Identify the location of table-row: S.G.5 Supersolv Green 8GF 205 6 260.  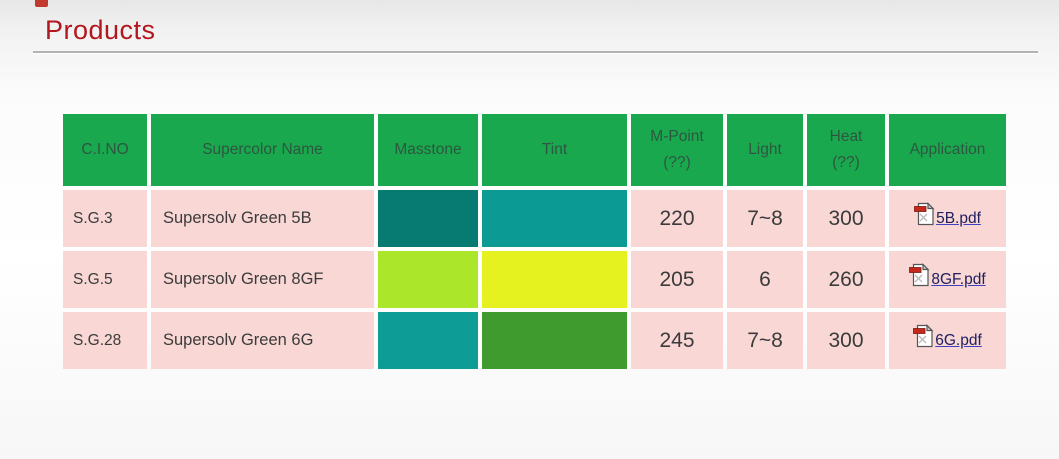
(534, 279).